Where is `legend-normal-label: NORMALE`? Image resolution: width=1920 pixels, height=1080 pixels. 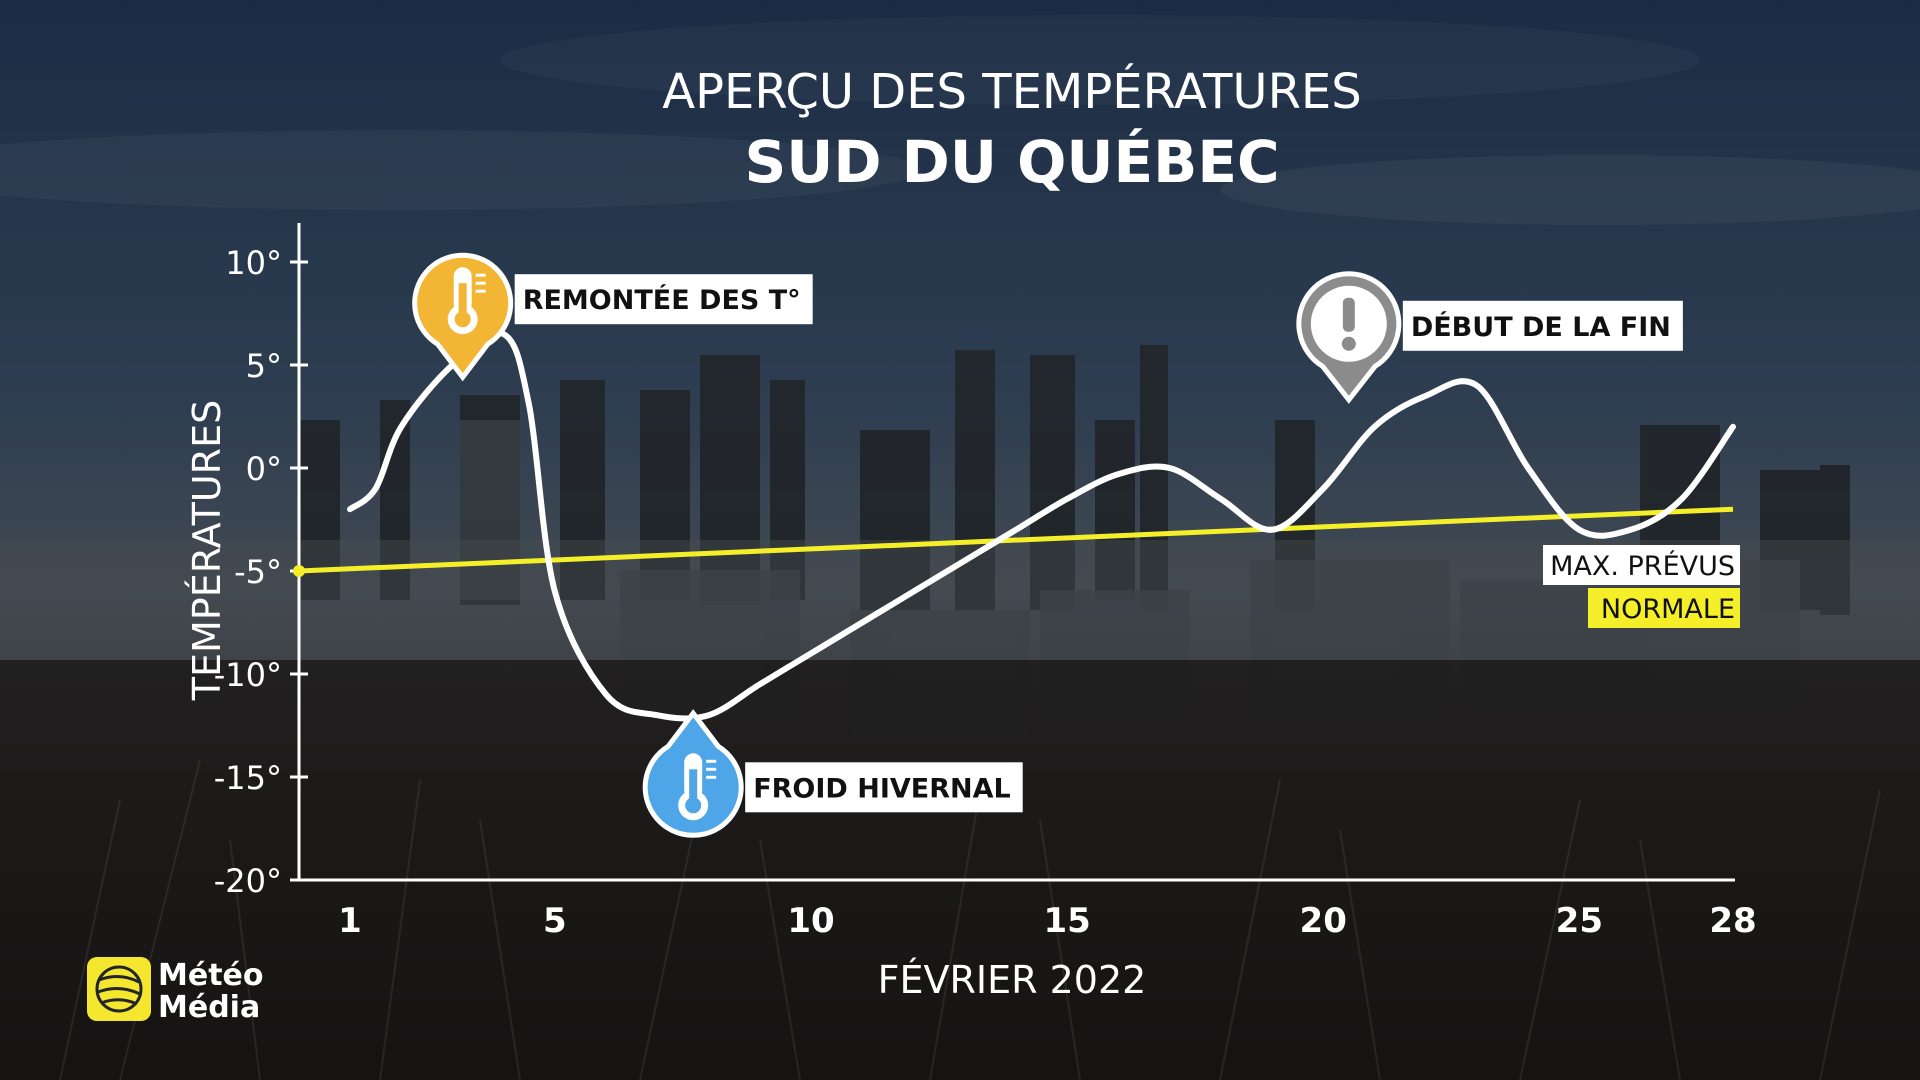
legend-normal-label: NORMALE is located at coordinates (1668, 609).